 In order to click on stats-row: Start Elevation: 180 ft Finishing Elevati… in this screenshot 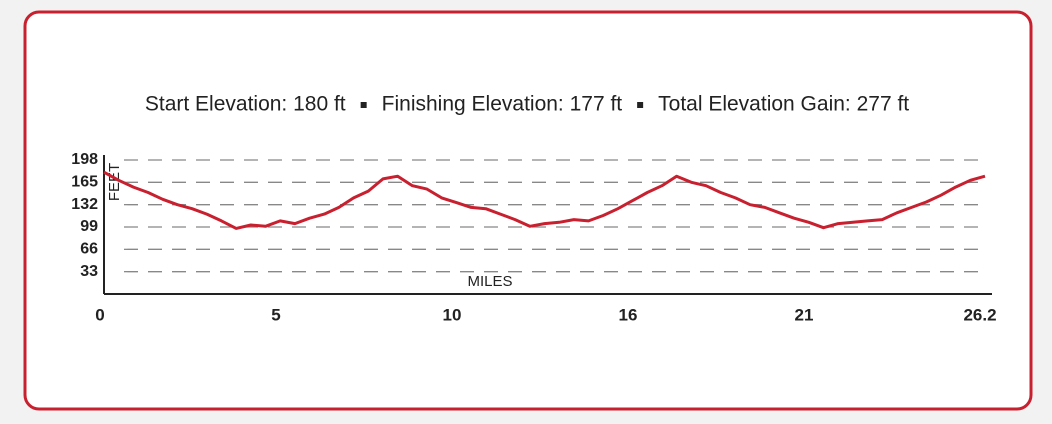, I will do `click(527, 104)`.